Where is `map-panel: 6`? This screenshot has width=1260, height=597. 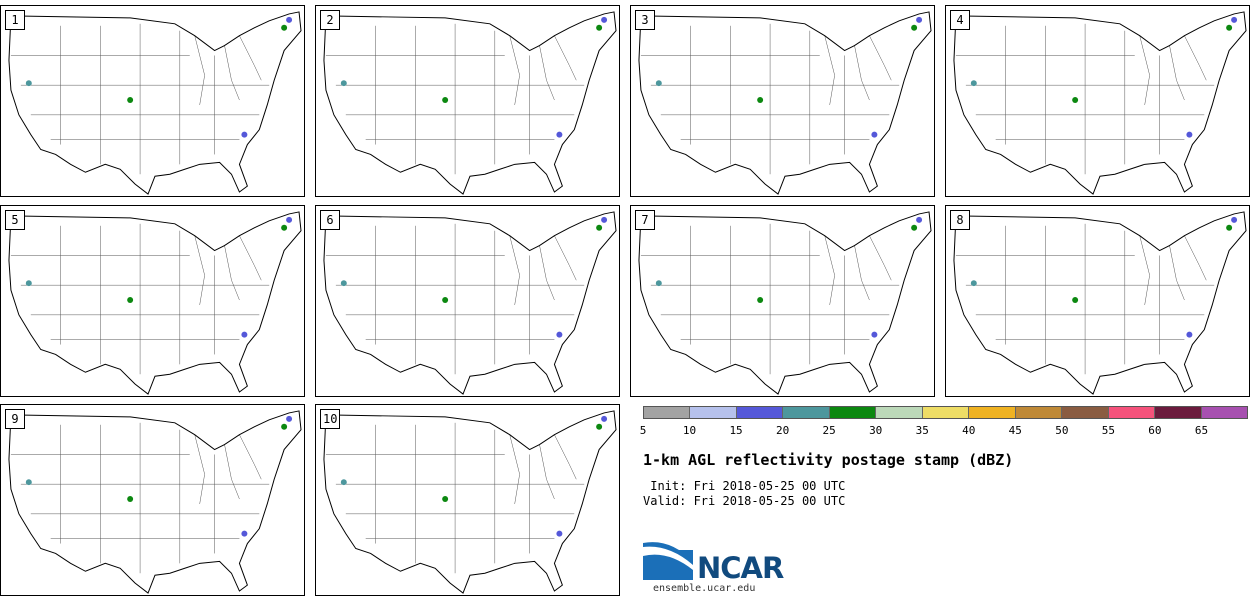 map-panel: 6 is located at coordinates (467, 301).